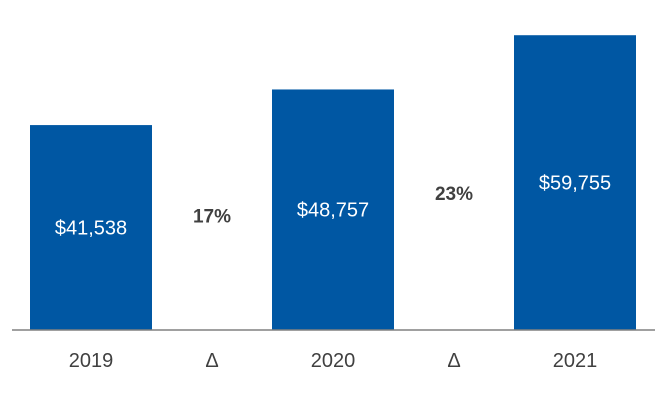  I want to click on x-tick-label-0: 2019, so click(91, 361).